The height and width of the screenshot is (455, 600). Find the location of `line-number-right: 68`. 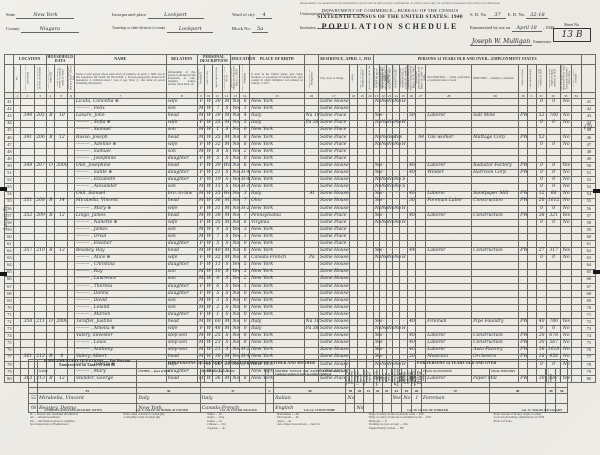

line-number-right: 68 is located at coordinates (588, 293).